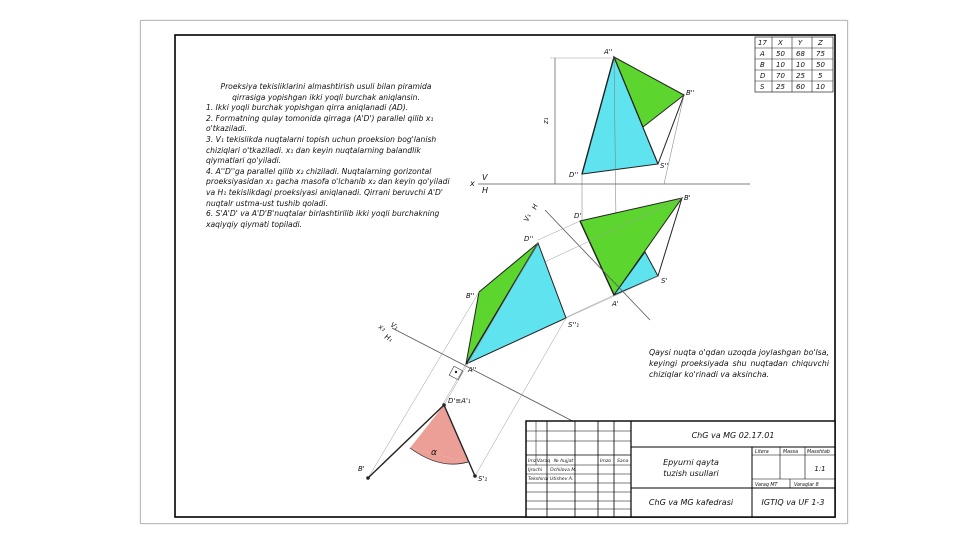  Describe the element at coordinates (670, 237) in the screenshot. I see `edge-b1-s1` at that location.